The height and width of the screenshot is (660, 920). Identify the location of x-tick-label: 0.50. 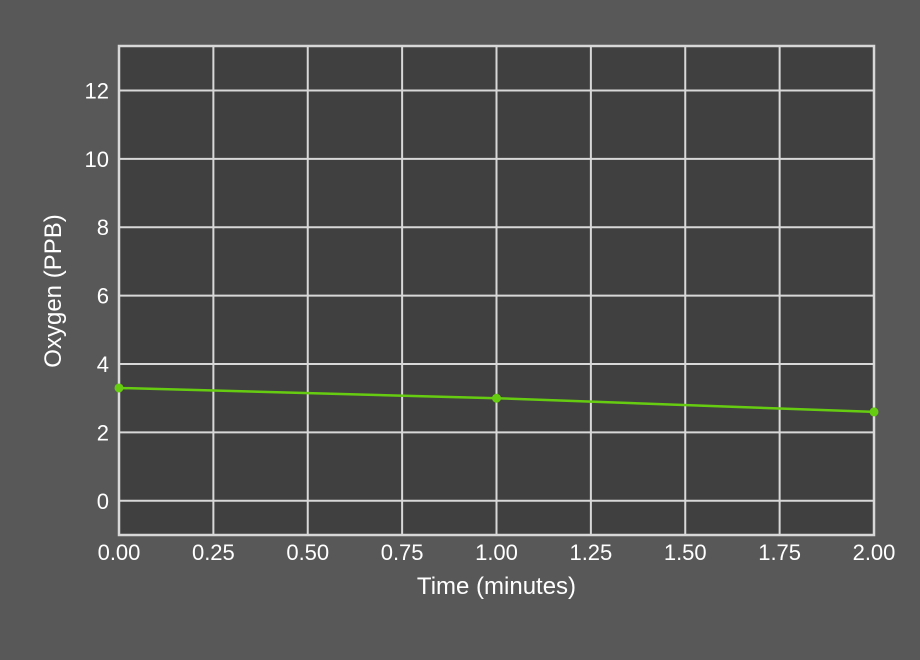
(307, 552).